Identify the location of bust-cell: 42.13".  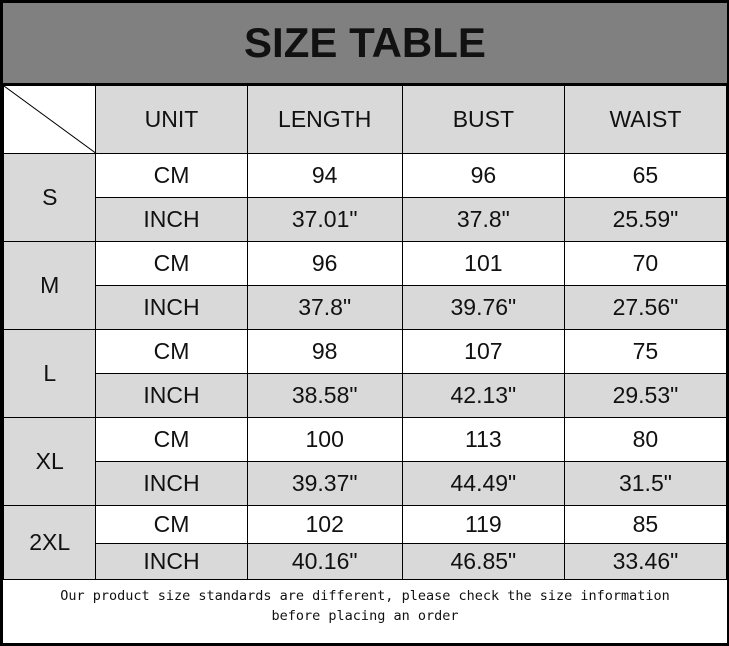
(483, 395).